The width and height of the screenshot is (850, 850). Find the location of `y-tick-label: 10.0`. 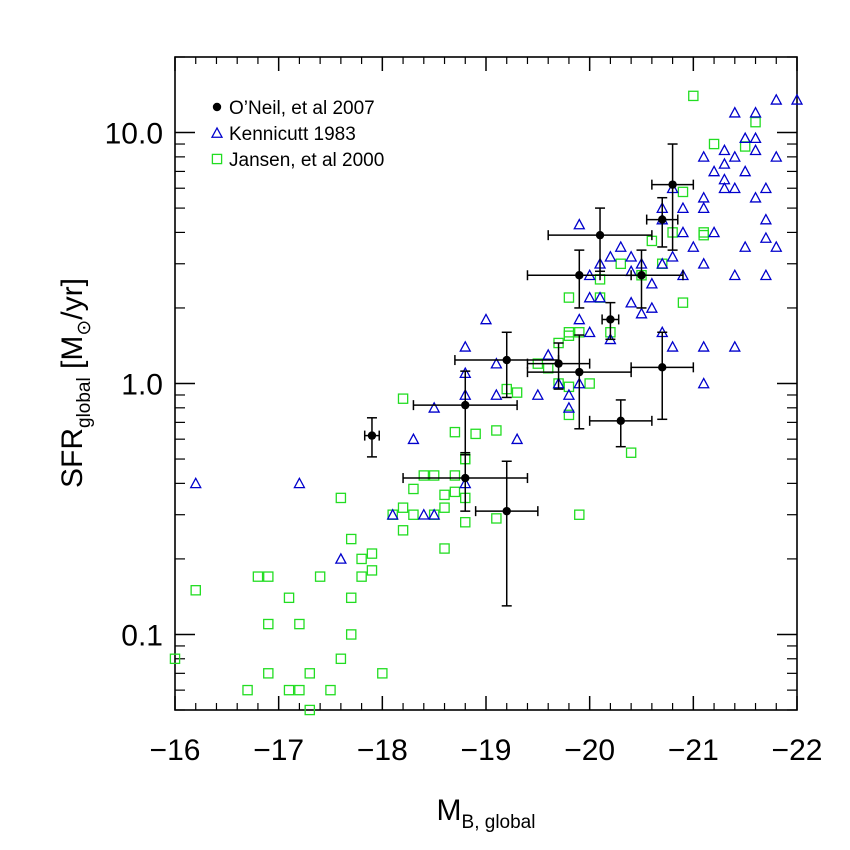

y-tick-label: 10.0 is located at coordinates (134, 134).